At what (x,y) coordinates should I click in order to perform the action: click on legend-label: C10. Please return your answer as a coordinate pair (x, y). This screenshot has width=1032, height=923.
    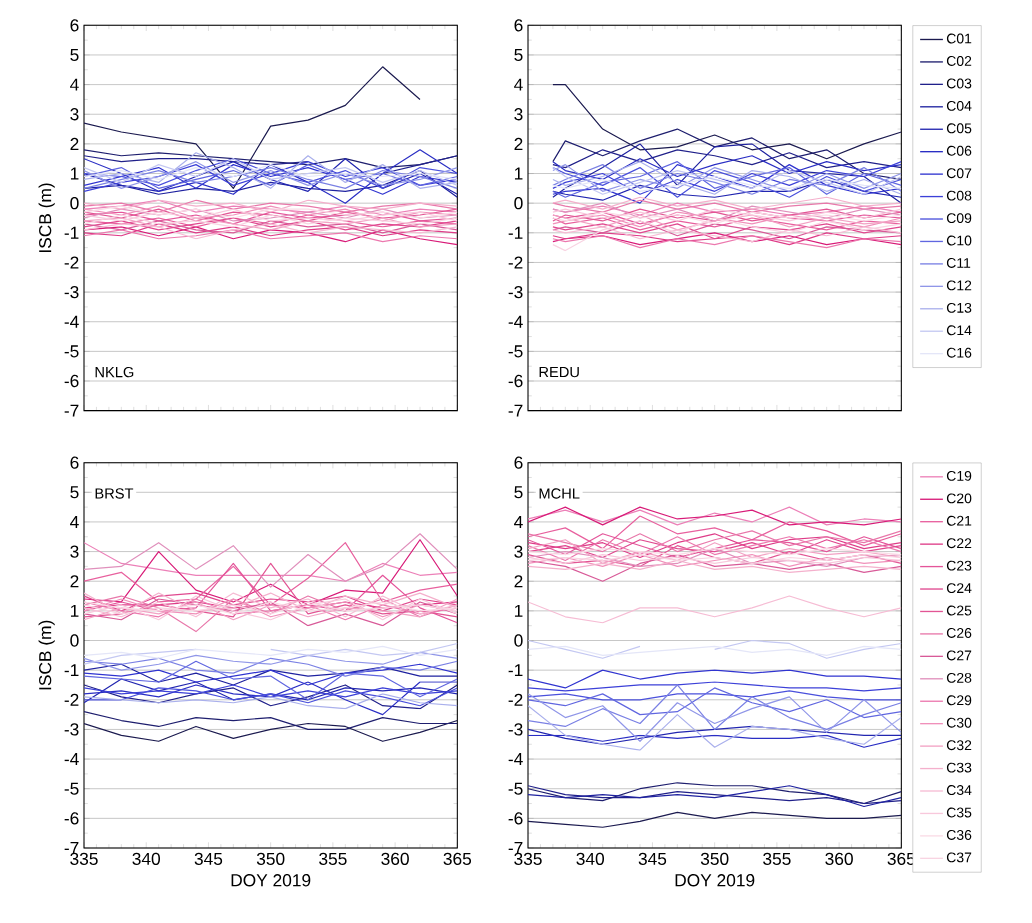
    Looking at the image, I should click on (959, 240).